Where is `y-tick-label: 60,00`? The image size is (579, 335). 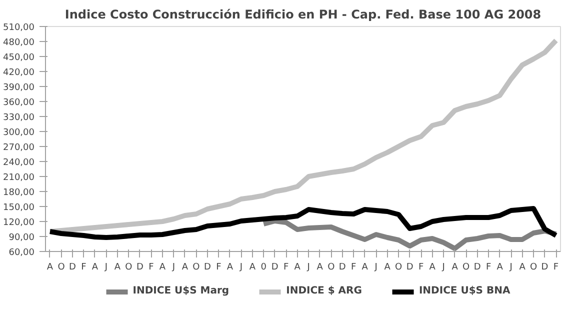 y-tick-label: 60,00 is located at coordinates (21, 253).